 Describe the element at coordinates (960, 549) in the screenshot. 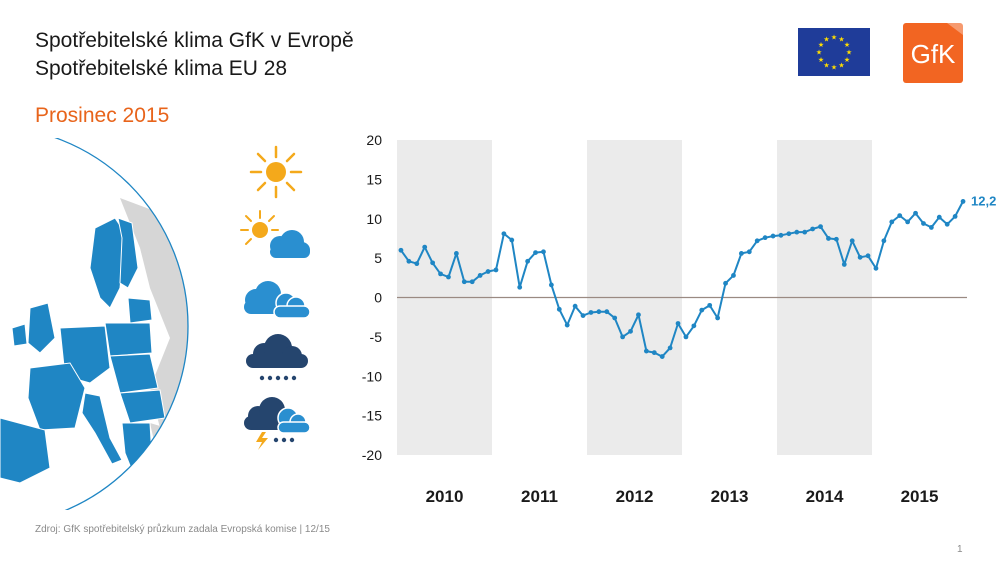

I see `page-number: 1` at that location.